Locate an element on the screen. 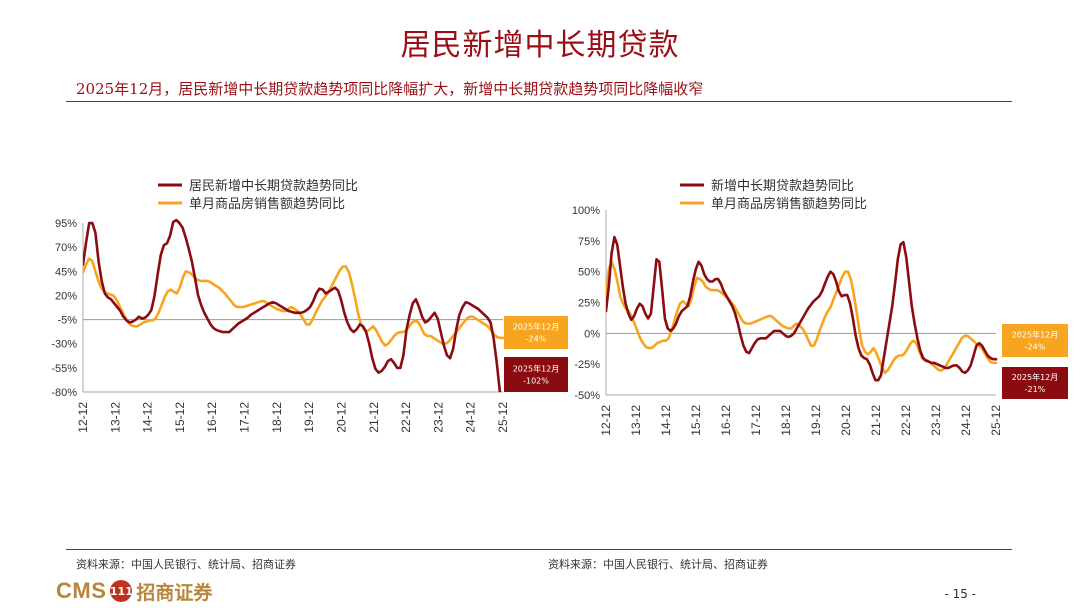  footer-divider is located at coordinates (539, 549).